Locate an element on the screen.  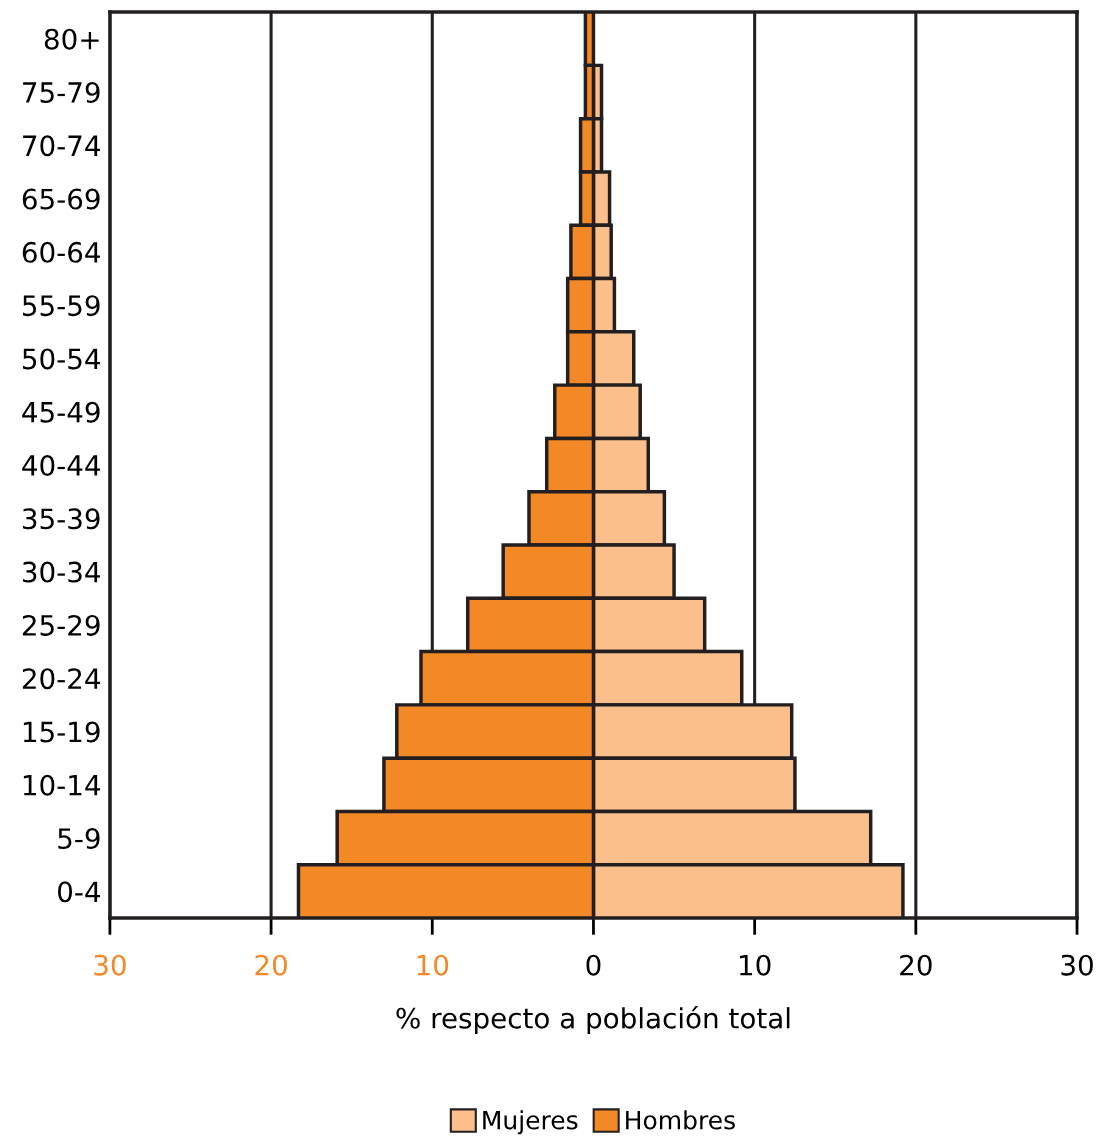
y-tick-label: 40-44 is located at coordinates (61, 466).